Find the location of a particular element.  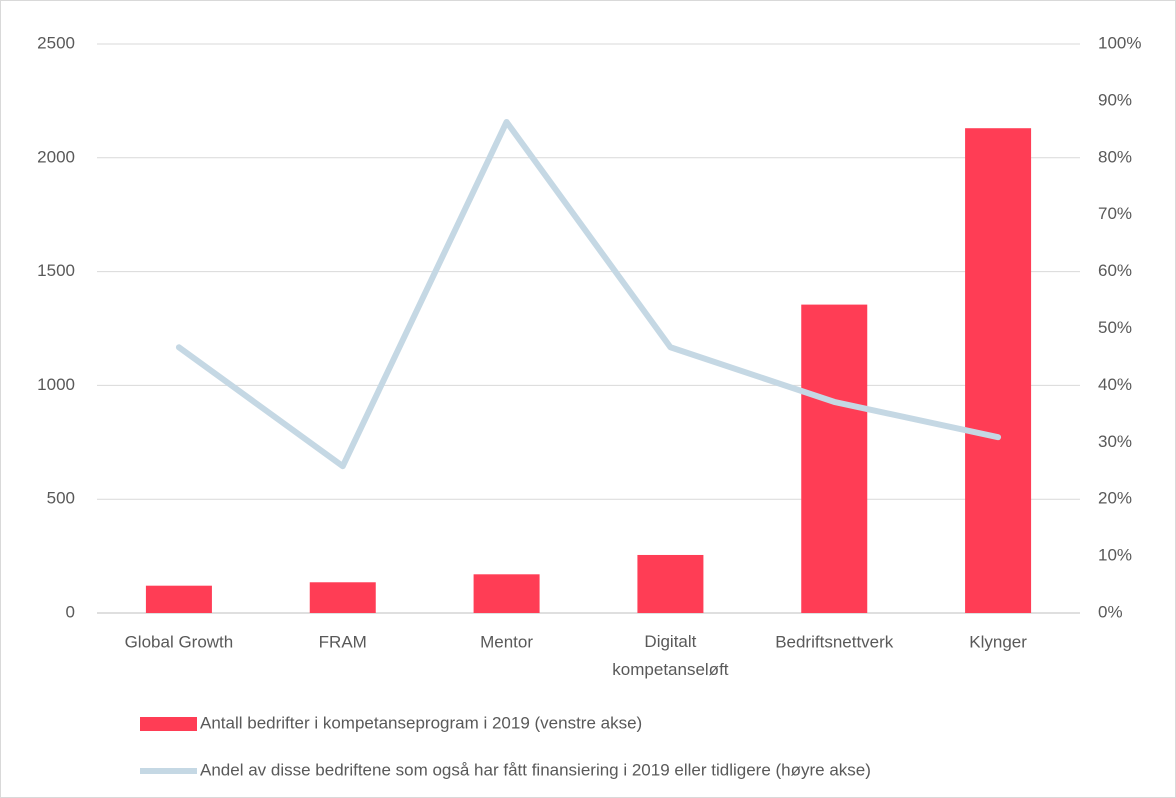

y2-tick-label: 90% is located at coordinates (1115, 99).